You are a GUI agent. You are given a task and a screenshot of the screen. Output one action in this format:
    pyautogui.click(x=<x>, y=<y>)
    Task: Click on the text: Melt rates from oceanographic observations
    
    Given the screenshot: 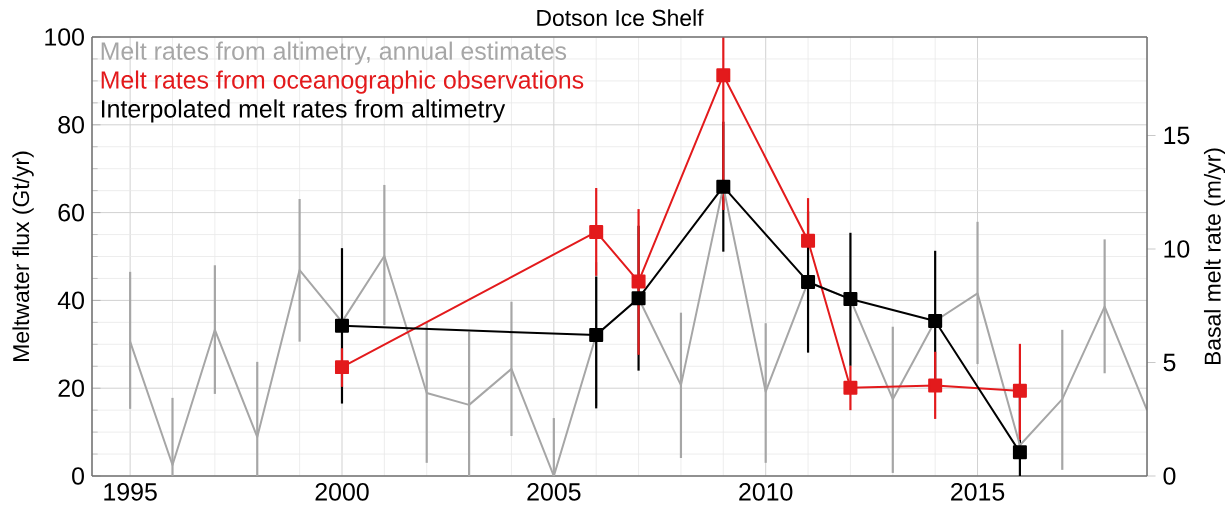 What is the action you would take?
    pyautogui.click(x=342, y=82)
    